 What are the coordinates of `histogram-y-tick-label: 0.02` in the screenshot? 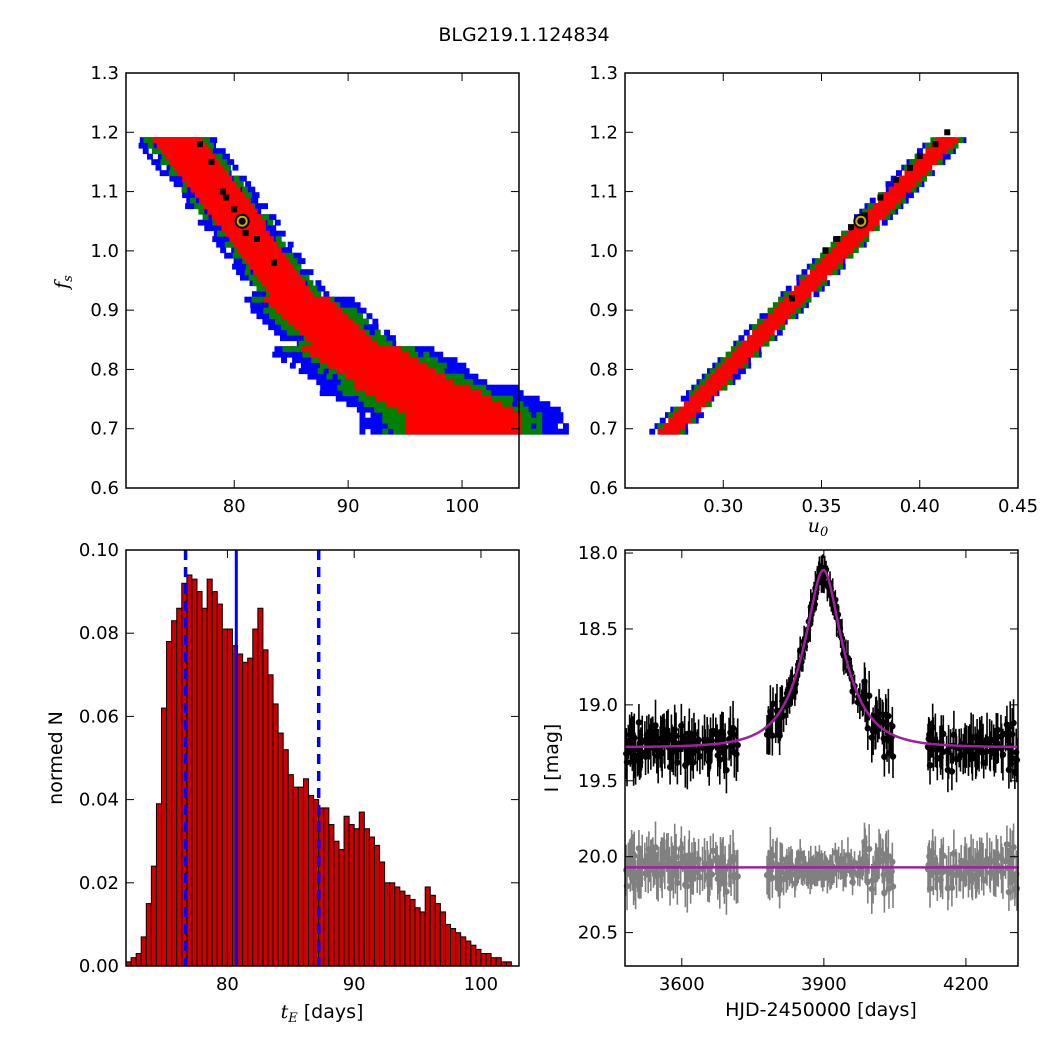 It's located at (99, 883).